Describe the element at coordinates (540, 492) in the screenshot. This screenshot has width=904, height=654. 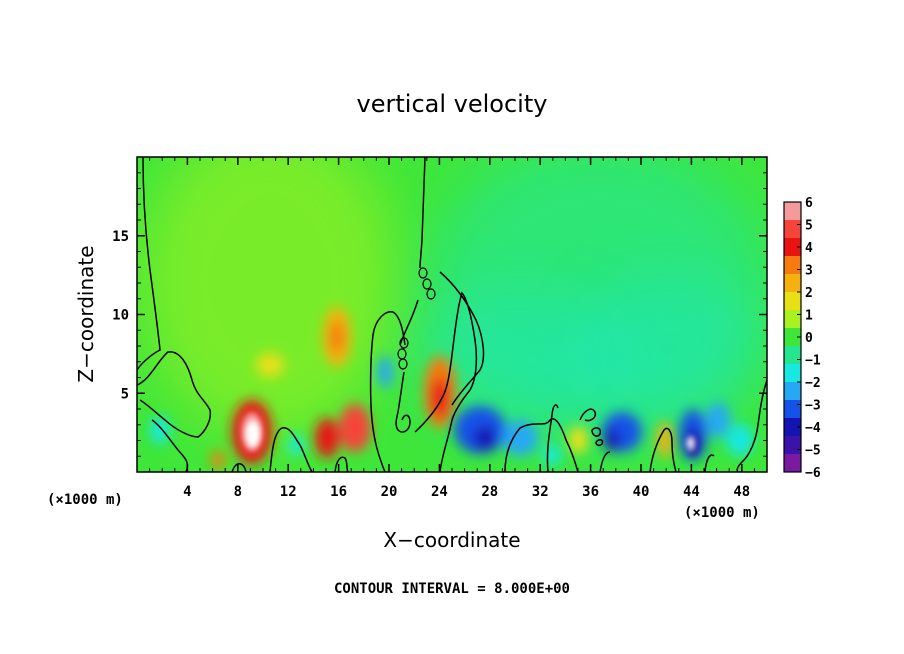
I see `x-tick-label: 32` at that location.